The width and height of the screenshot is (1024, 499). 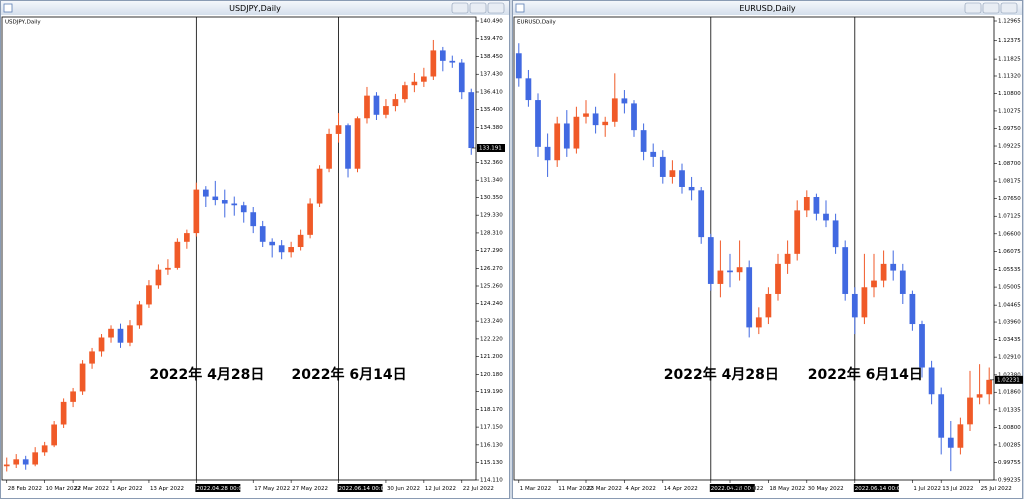 I want to click on y-tick-label: 1.11825, so click(x=1009, y=60).